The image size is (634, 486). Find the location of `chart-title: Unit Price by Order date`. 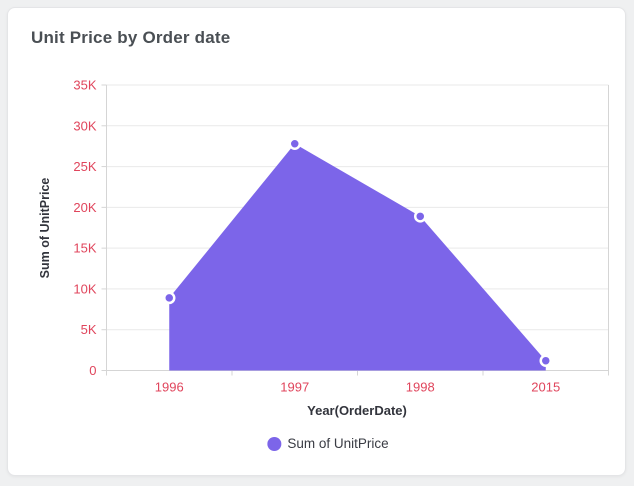

chart-title: Unit Price by Order date is located at coordinates (131, 37).